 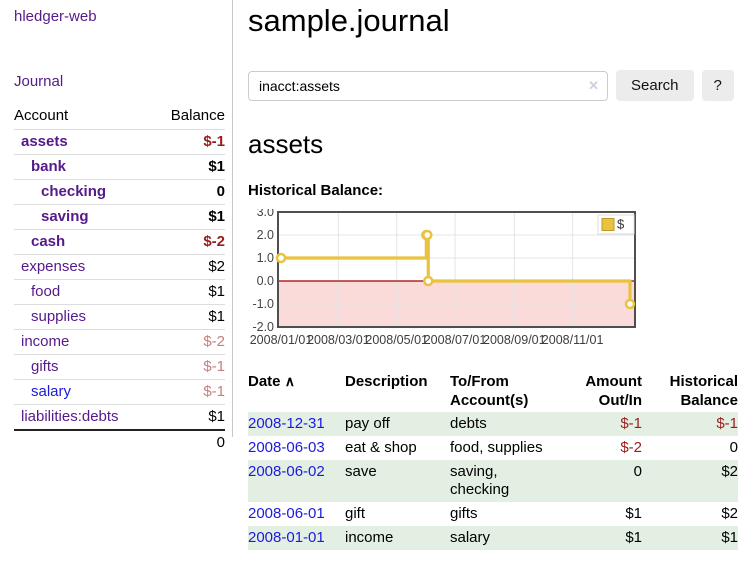 What do you see at coordinates (493, 514) in the screenshot?
I see `register-row: 2008-06-01 gift gifts $1 $2` at bounding box center [493, 514].